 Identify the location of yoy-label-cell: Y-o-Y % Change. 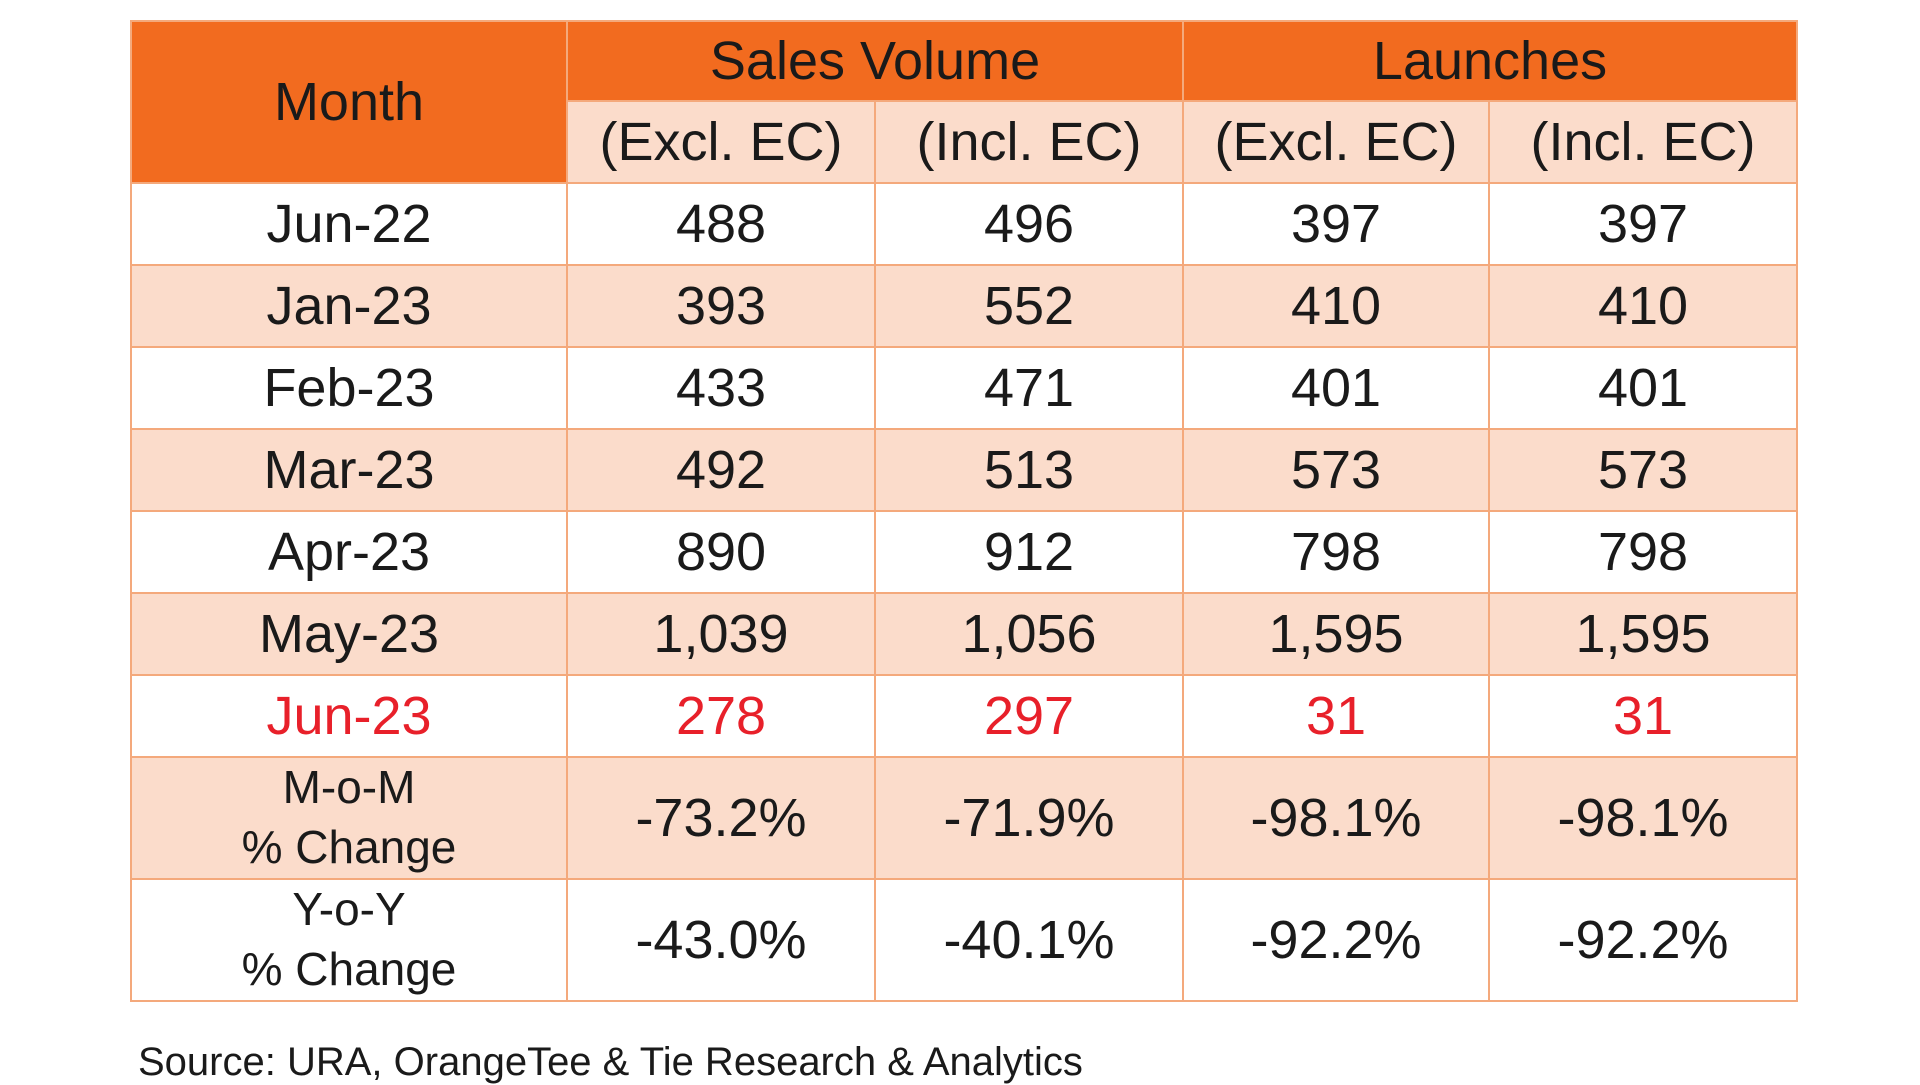
(349, 940).